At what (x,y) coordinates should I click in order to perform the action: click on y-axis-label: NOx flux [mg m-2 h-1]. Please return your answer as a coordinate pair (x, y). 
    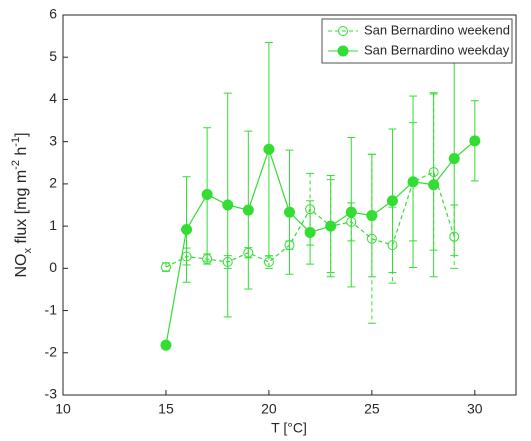
    Looking at the image, I should click on (22, 204).